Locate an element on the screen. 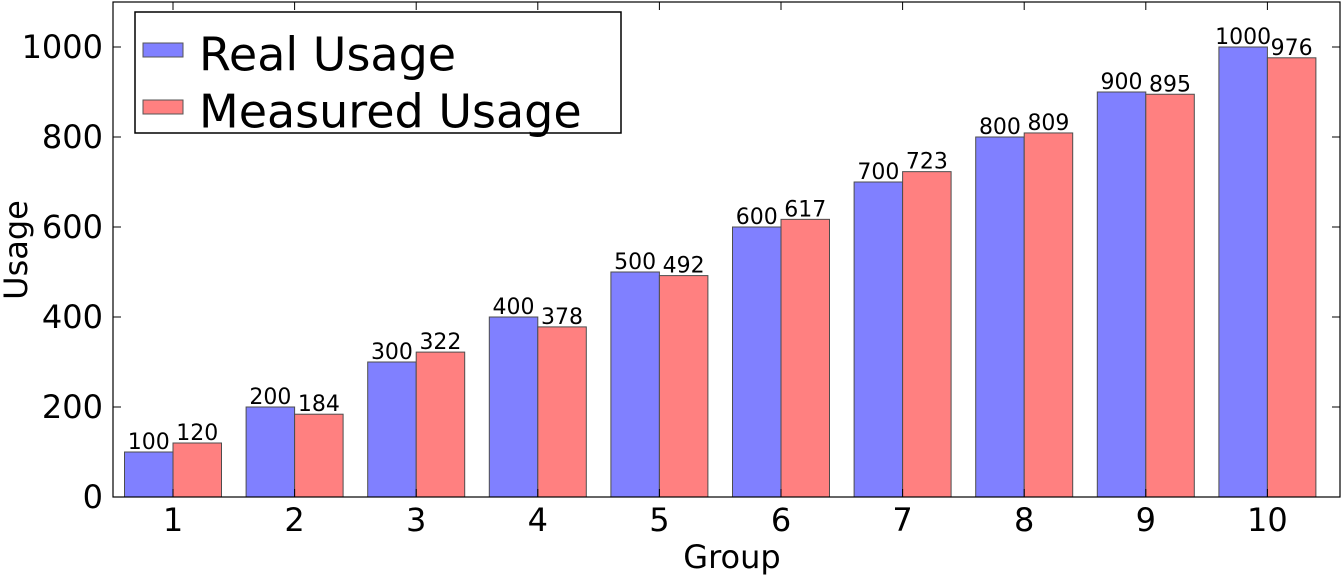 Image resolution: width=1342 pixels, height=581 pixels. x-tick-label-9: 9 is located at coordinates (1146, 520).